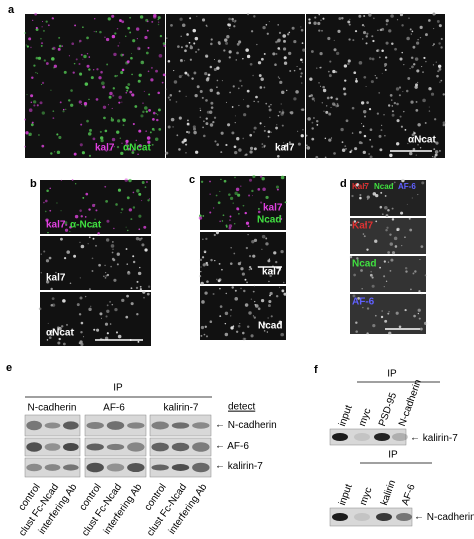 The image size is (474, 539). Describe the element at coordinates (365, 417) in the screenshot. I see `lane-label: myc` at that location.